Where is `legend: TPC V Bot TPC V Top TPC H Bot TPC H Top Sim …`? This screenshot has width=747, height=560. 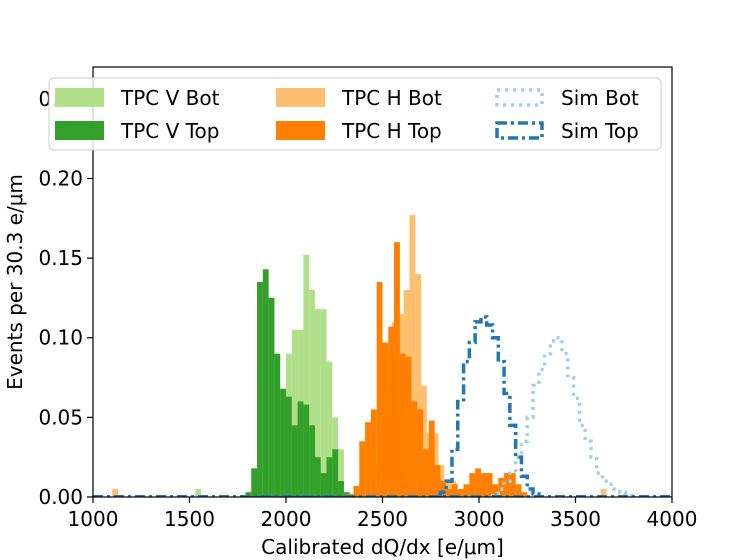 legend: TPC V Bot TPC V Top TPC H Bot TPC H Top Sim … is located at coordinates (355, 114).